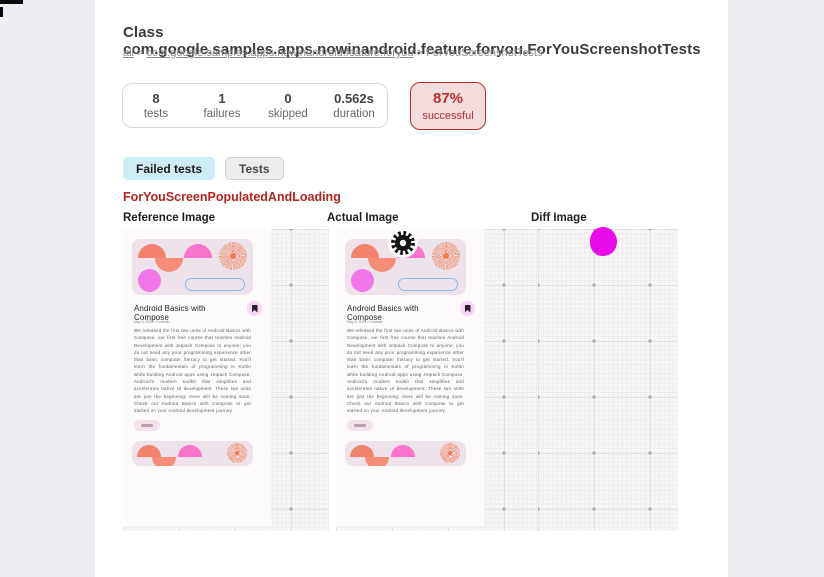 This screenshot has height=577, width=824. I want to click on stat-skipped: 0 skipped, so click(288, 105).